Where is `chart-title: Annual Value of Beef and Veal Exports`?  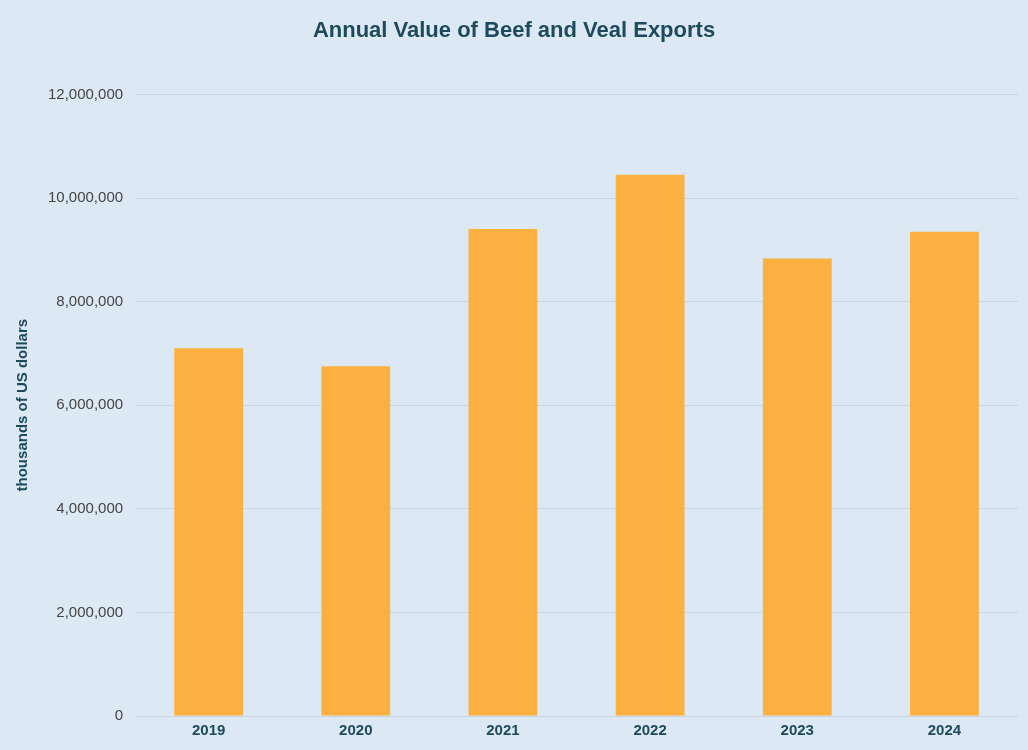 chart-title: Annual Value of Beef and Veal Exports is located at coordinates (514, 30).